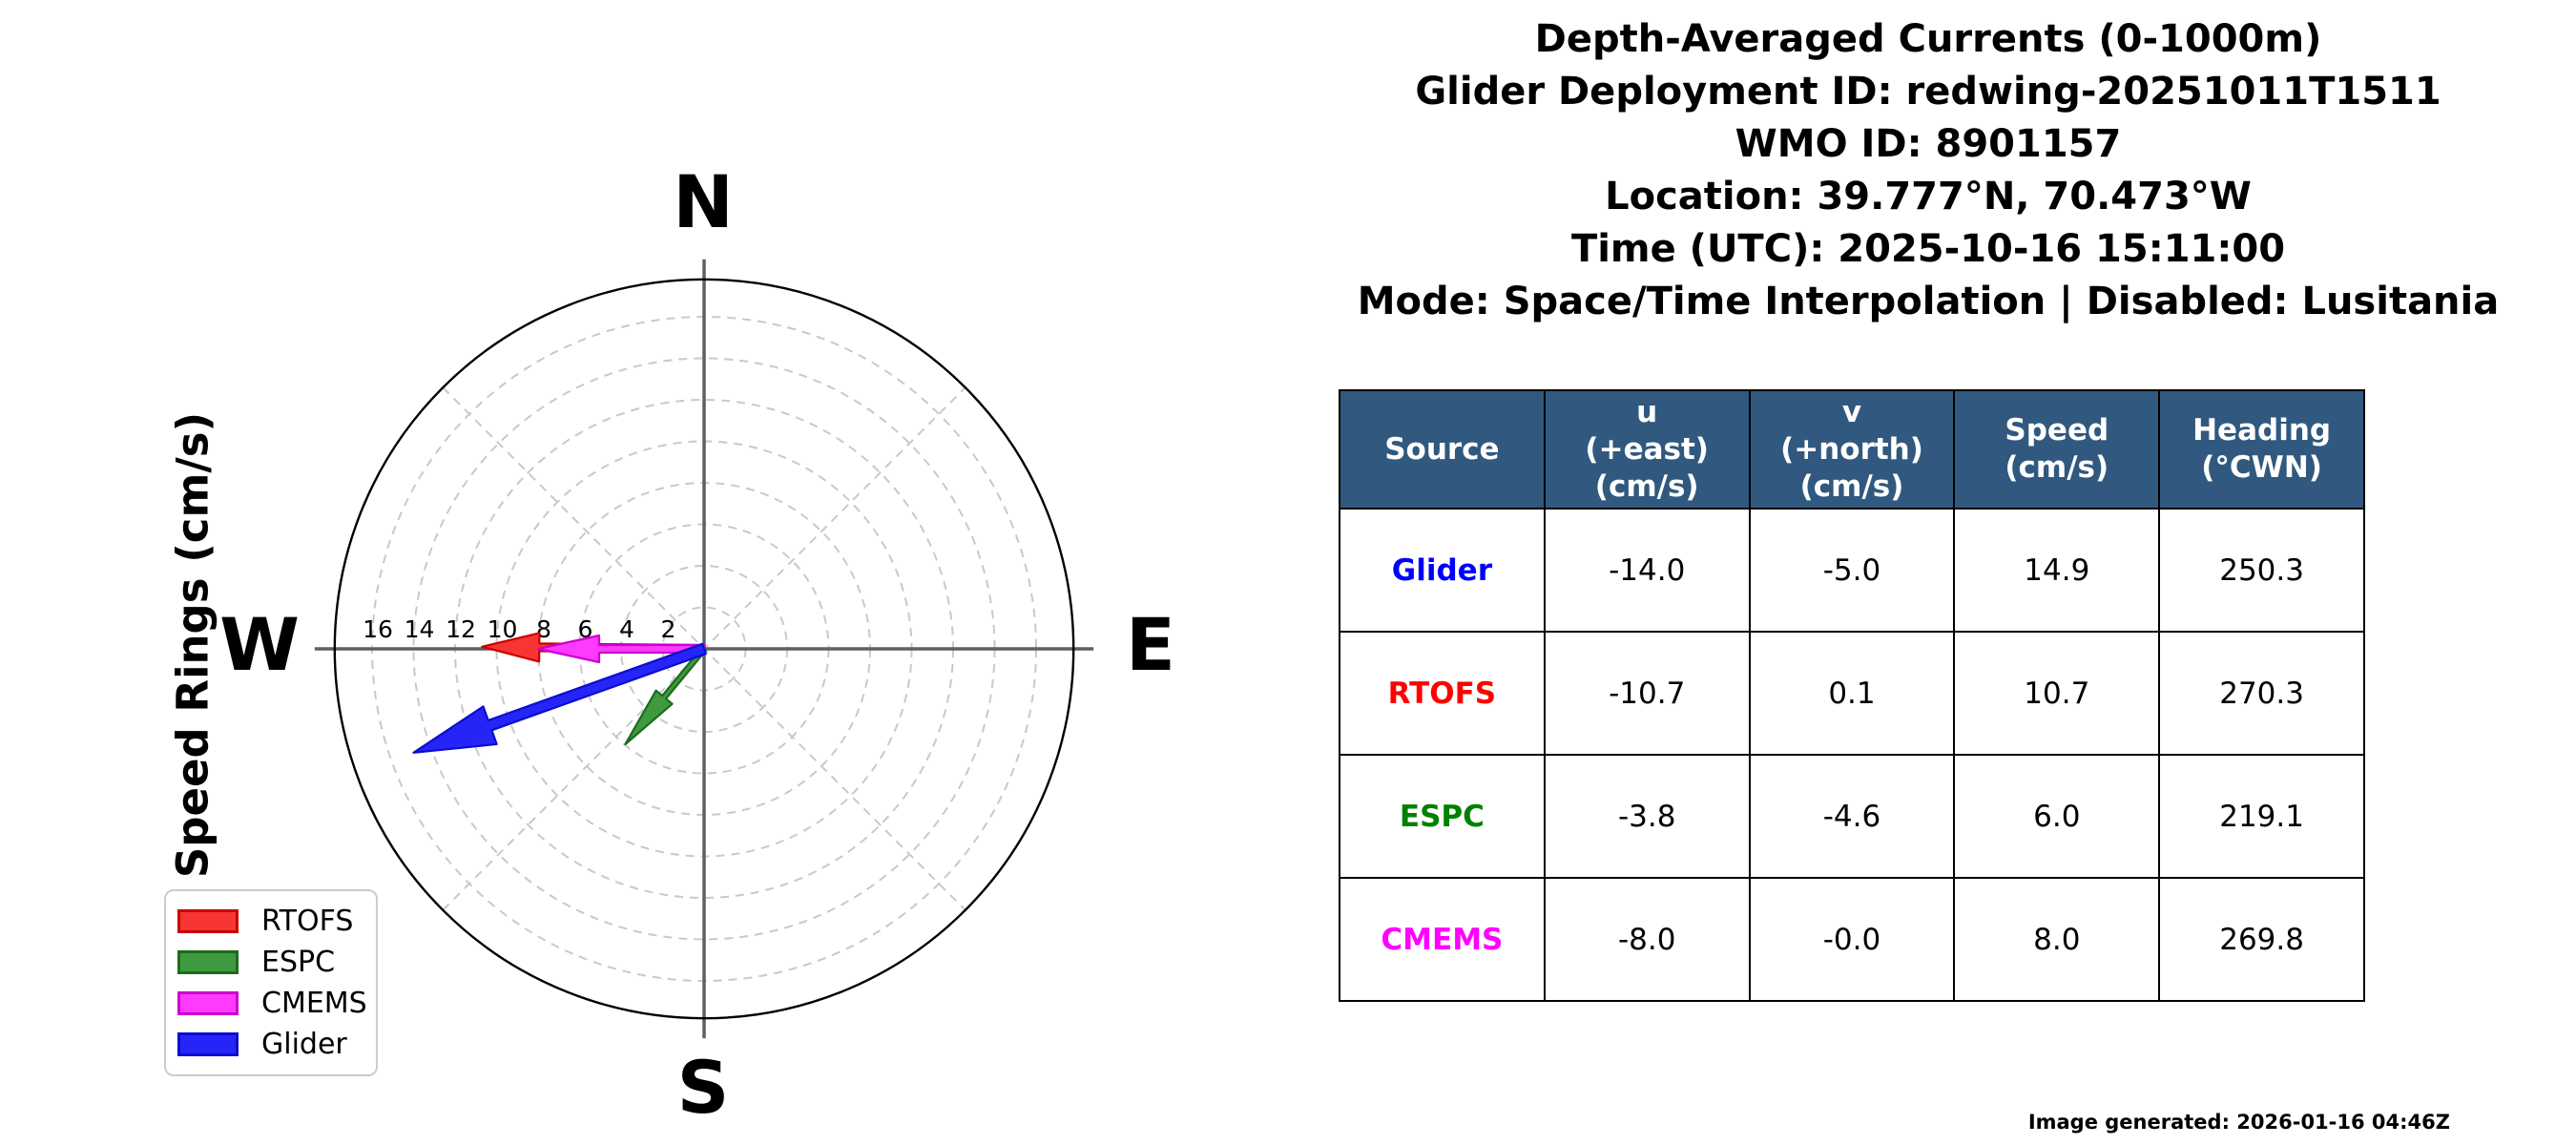  I want to click on cell-glider-u: -14.0, so click(1647, 570).